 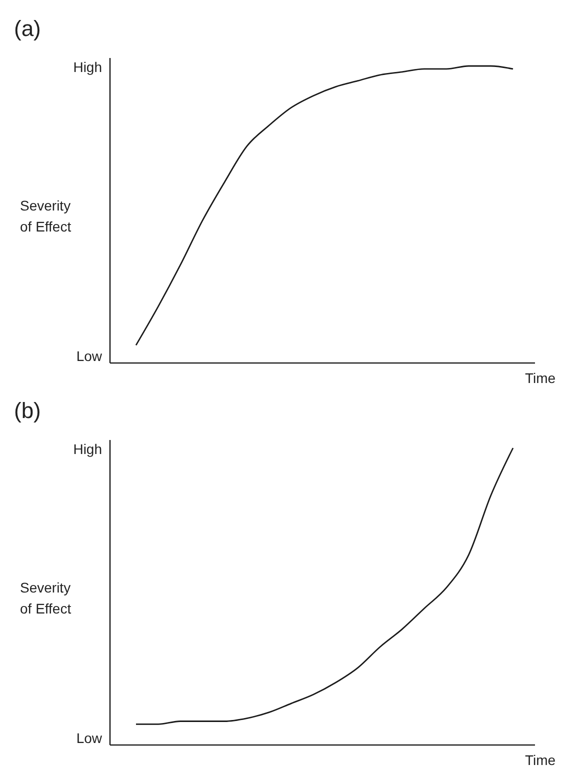 I want to click on chart-title: (a), so click(x=27, y=28).